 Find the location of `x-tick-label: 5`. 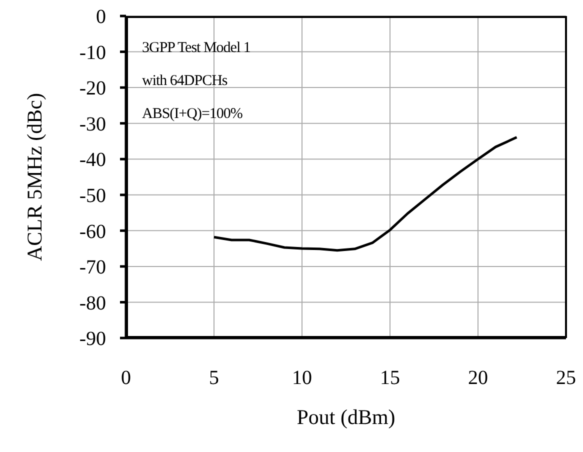

x-tick-label: 5 is located at coordinates (214, 378).